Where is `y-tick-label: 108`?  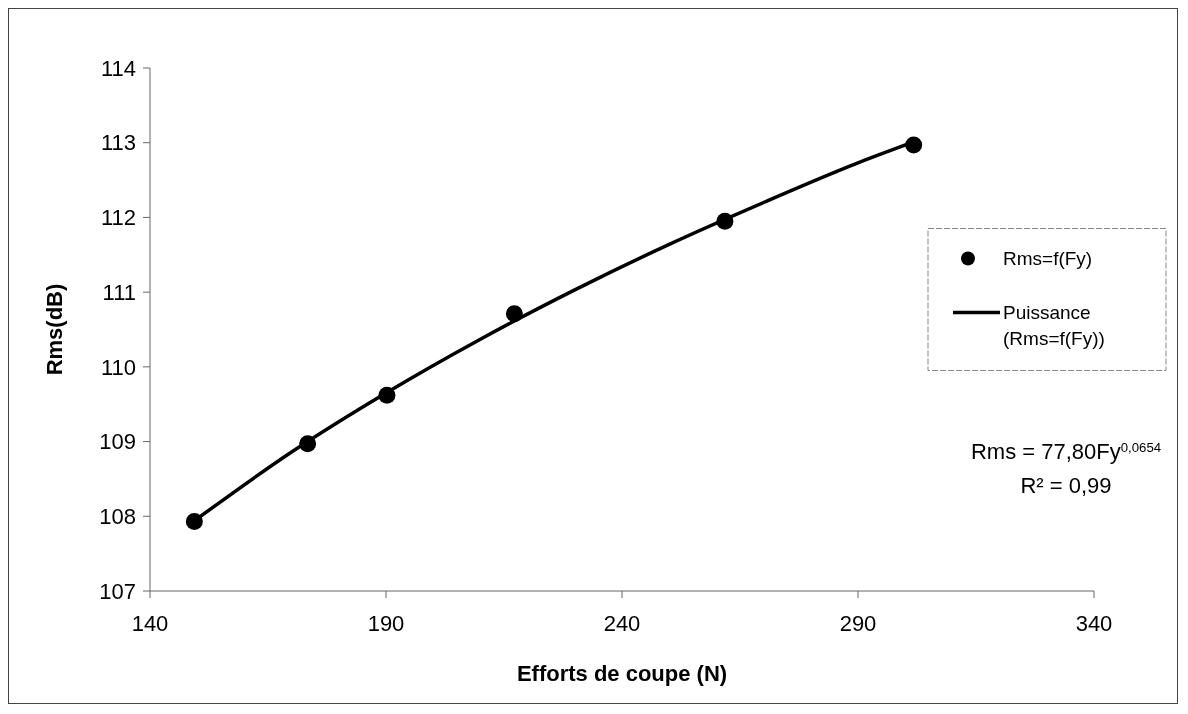
y-tick-label: 108 is located at coordinates (117, 516).